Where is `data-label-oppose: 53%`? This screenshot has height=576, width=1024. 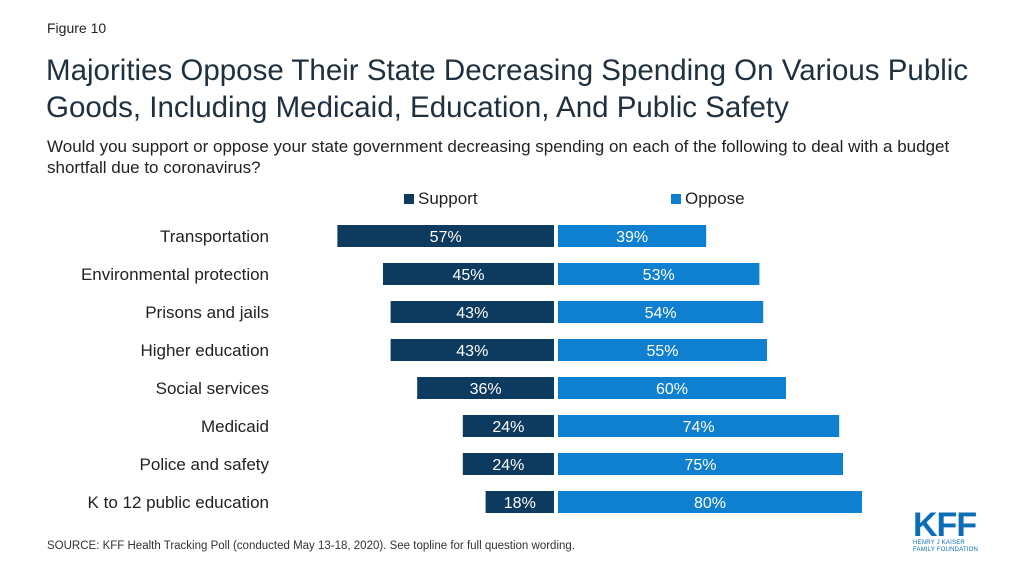 data-label-oppose: 53% is located at coordinates (659, 275).